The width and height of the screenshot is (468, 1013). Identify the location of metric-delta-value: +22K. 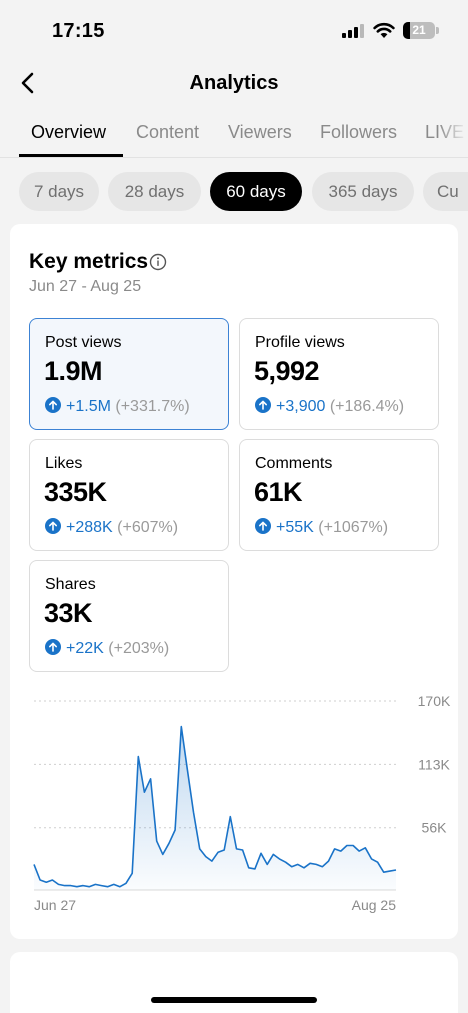
(85, 648).